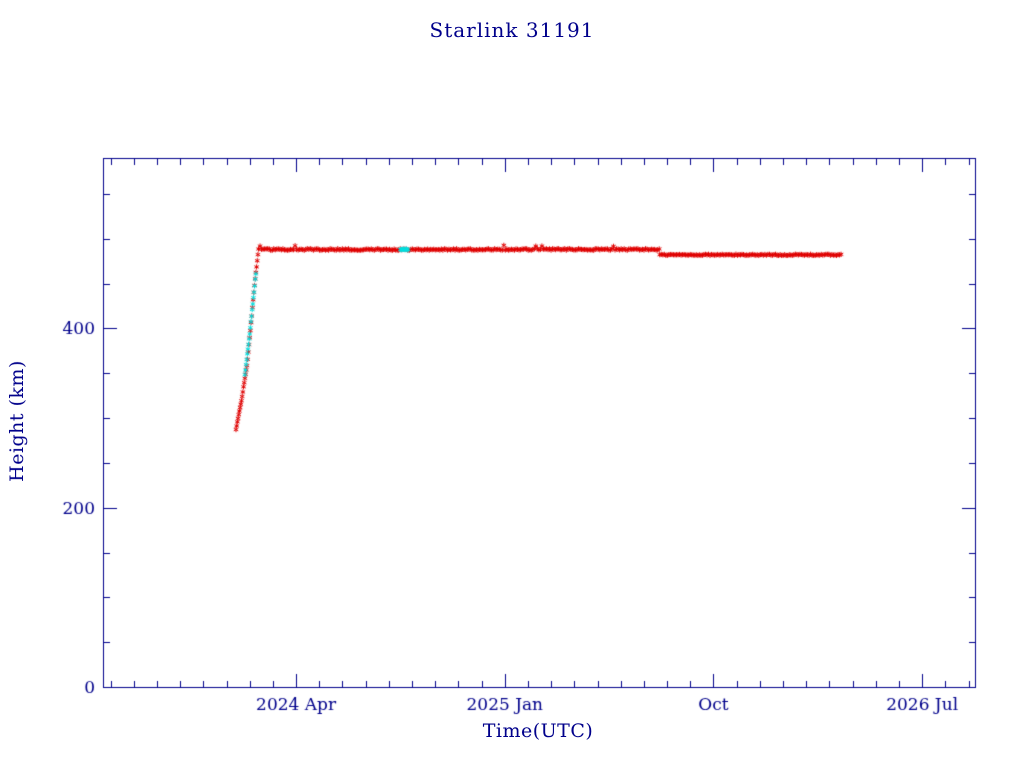 This screenshot has width=1024, height=768. What do you see at coordinates (17, 421) in the screenshot?
I see `y-axis-label: Height (km)` at bounding box center [17, 421].